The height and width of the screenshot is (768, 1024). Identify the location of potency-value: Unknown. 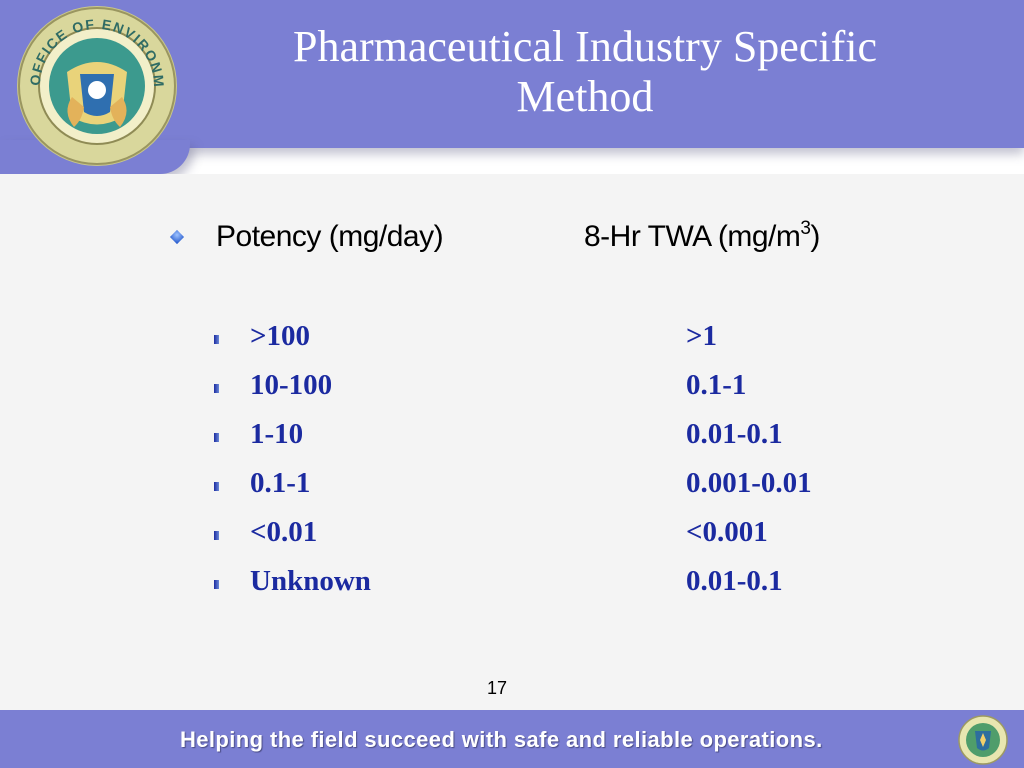
(310, 581).